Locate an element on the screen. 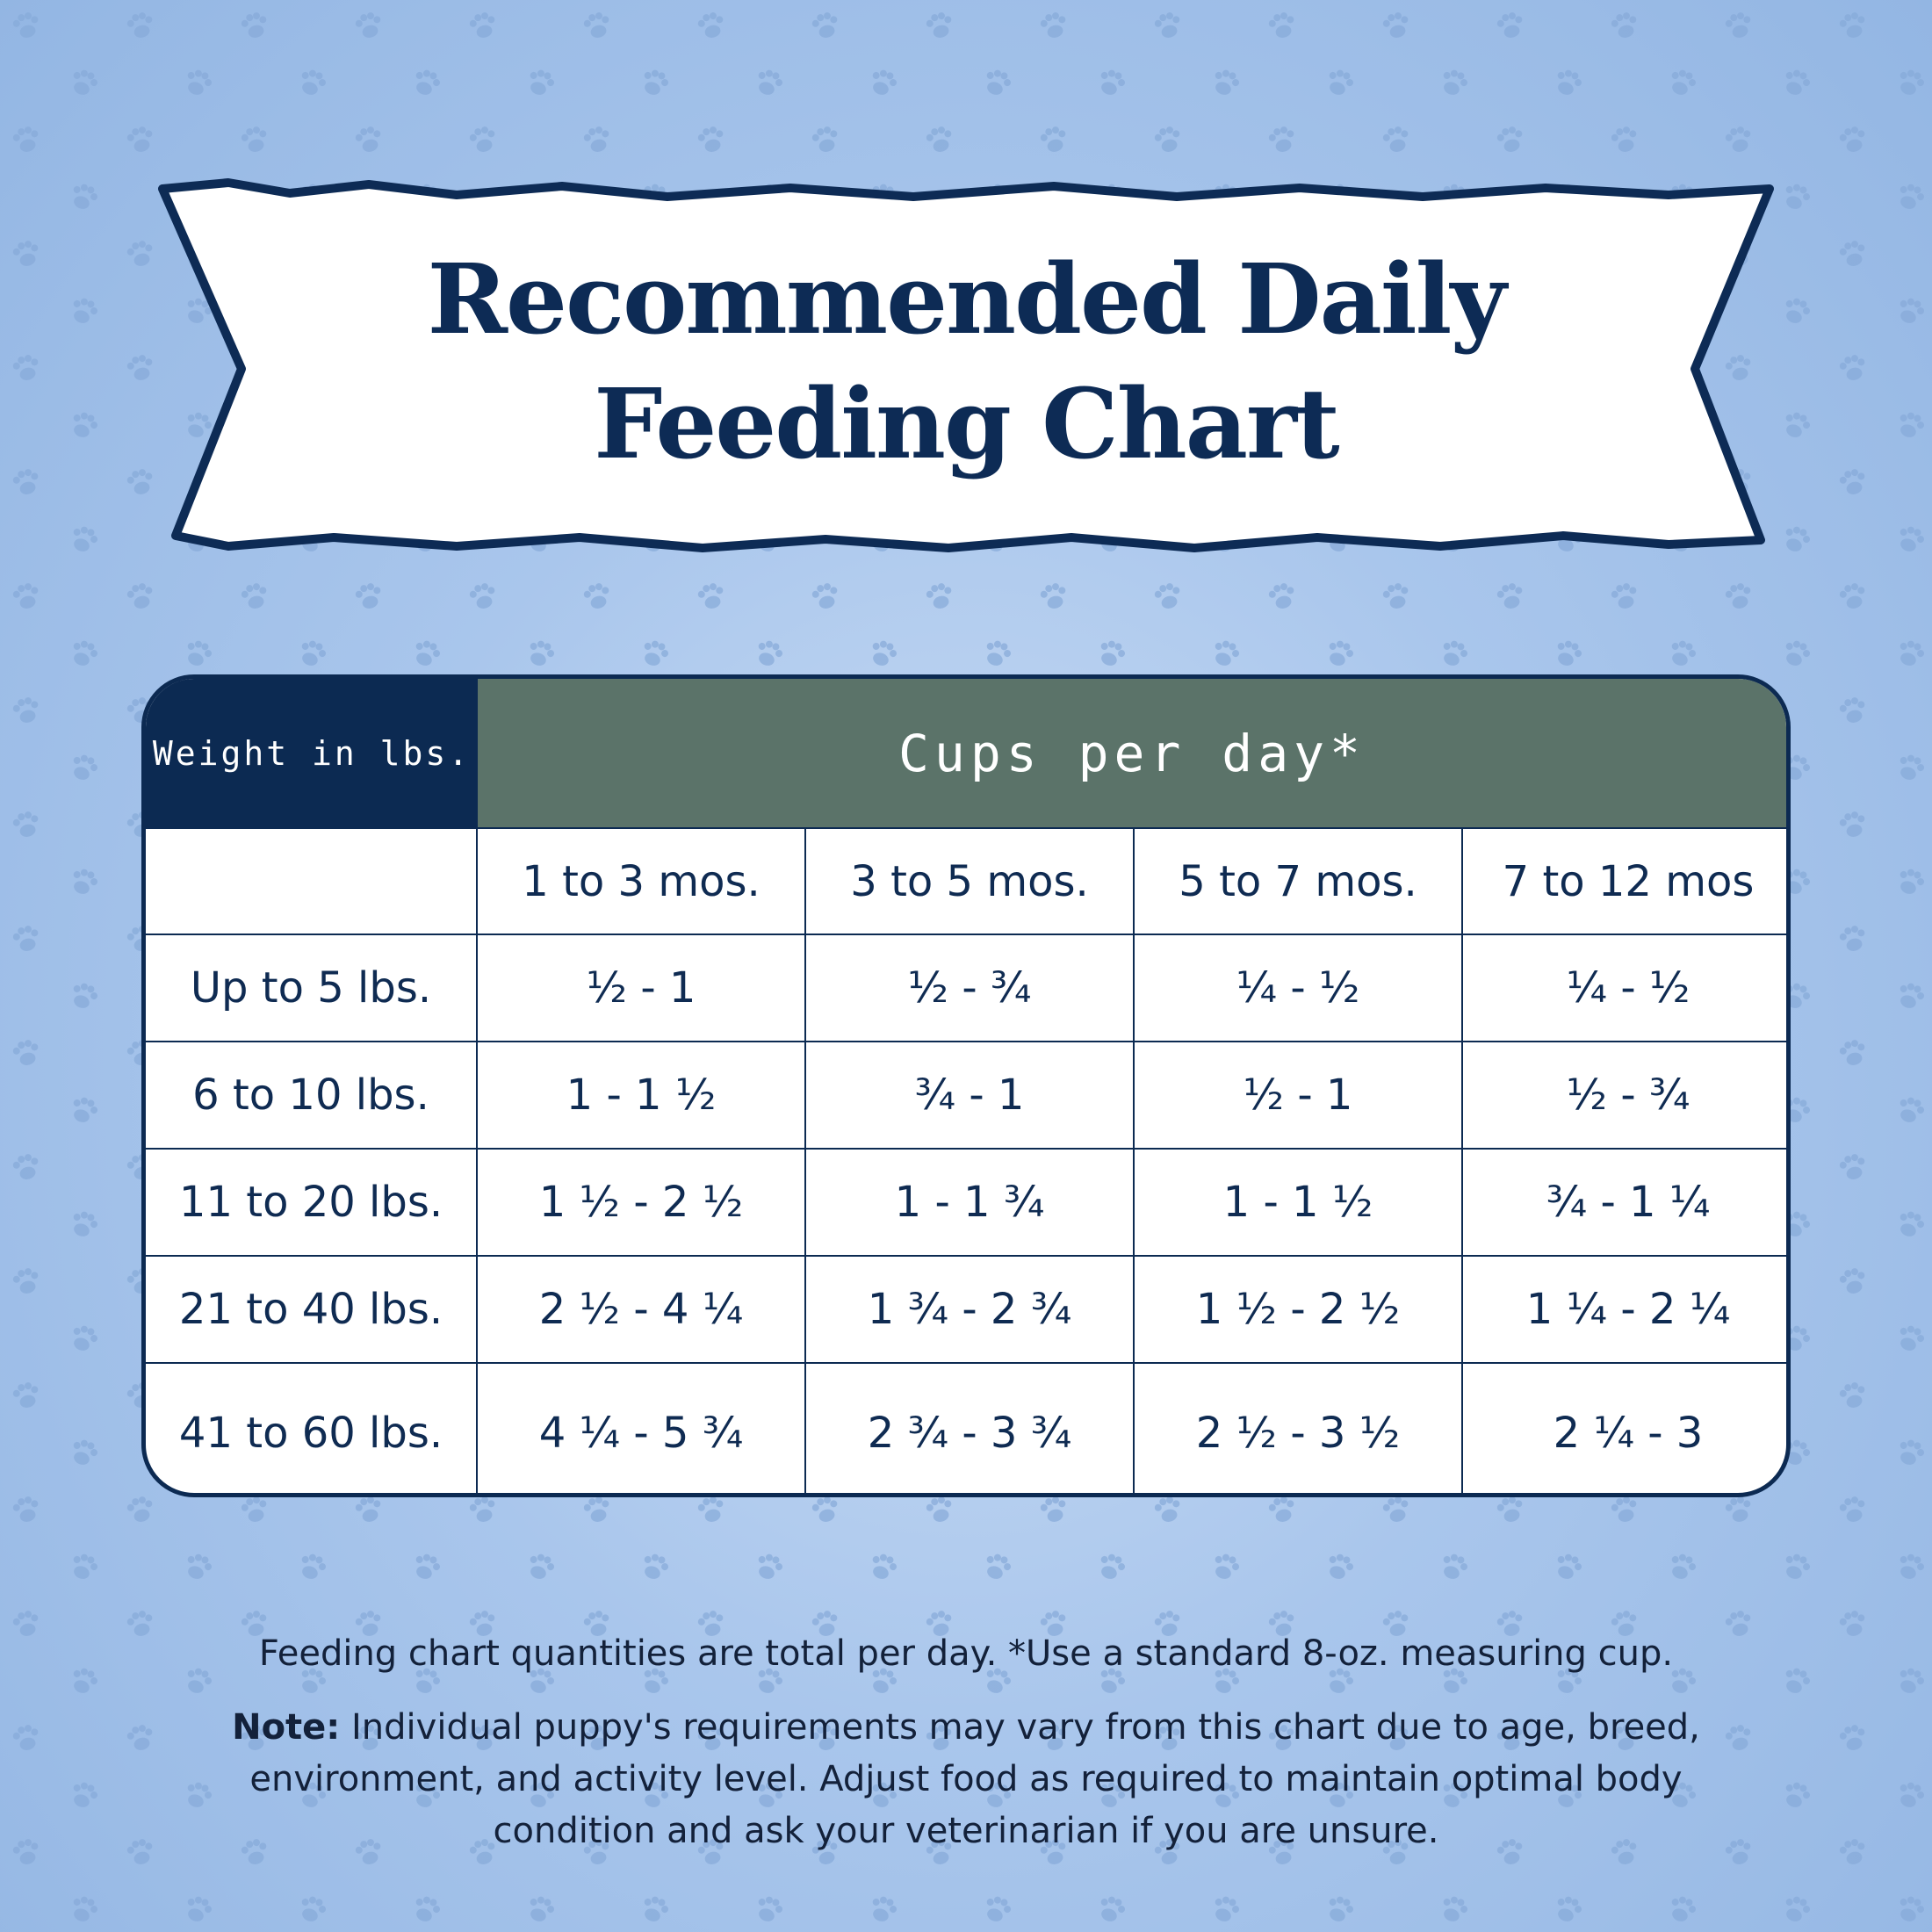 The height and width of the screenshot is (1932, 1932). column-header: 5 to 7 mos. is located at coordinates (1299, 881).